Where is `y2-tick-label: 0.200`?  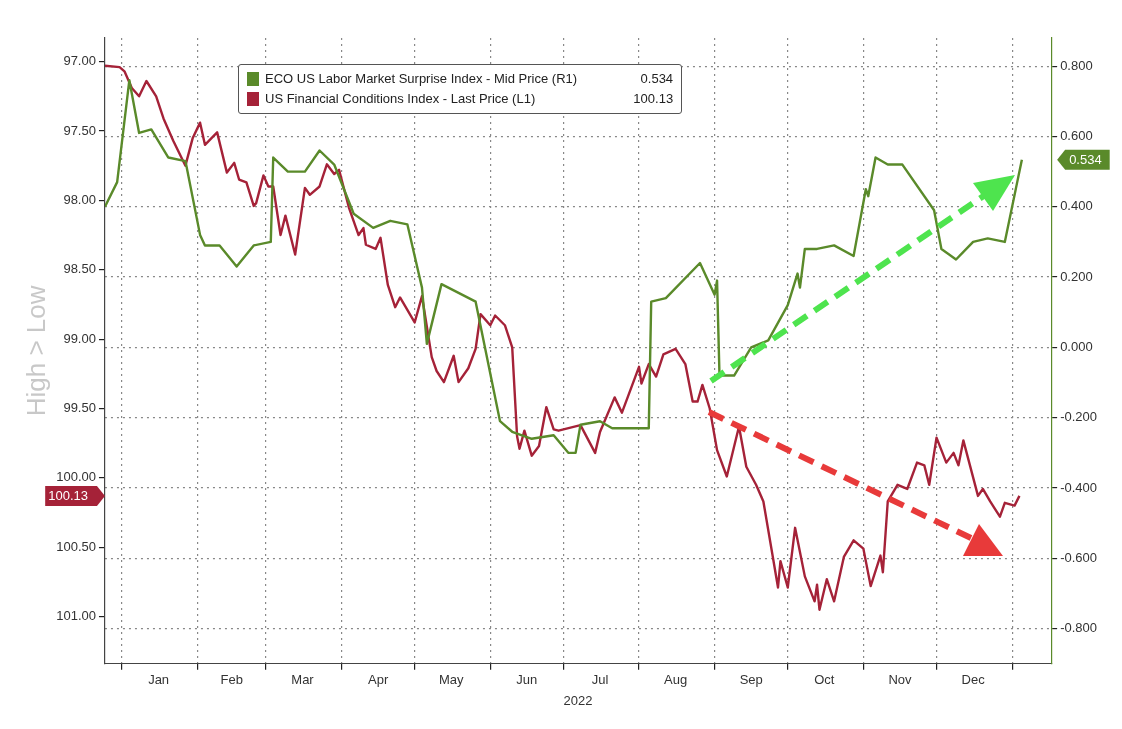
y2-tick-label: 0.200 is located at coordinates (1076, 276).